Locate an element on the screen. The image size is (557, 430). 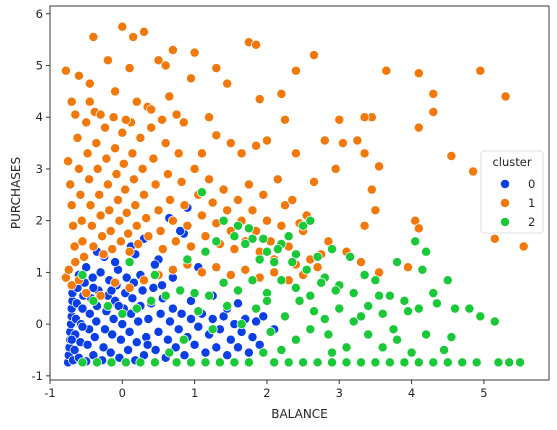
x-axis-label: BALANCE is located at coordinates (299, 414).